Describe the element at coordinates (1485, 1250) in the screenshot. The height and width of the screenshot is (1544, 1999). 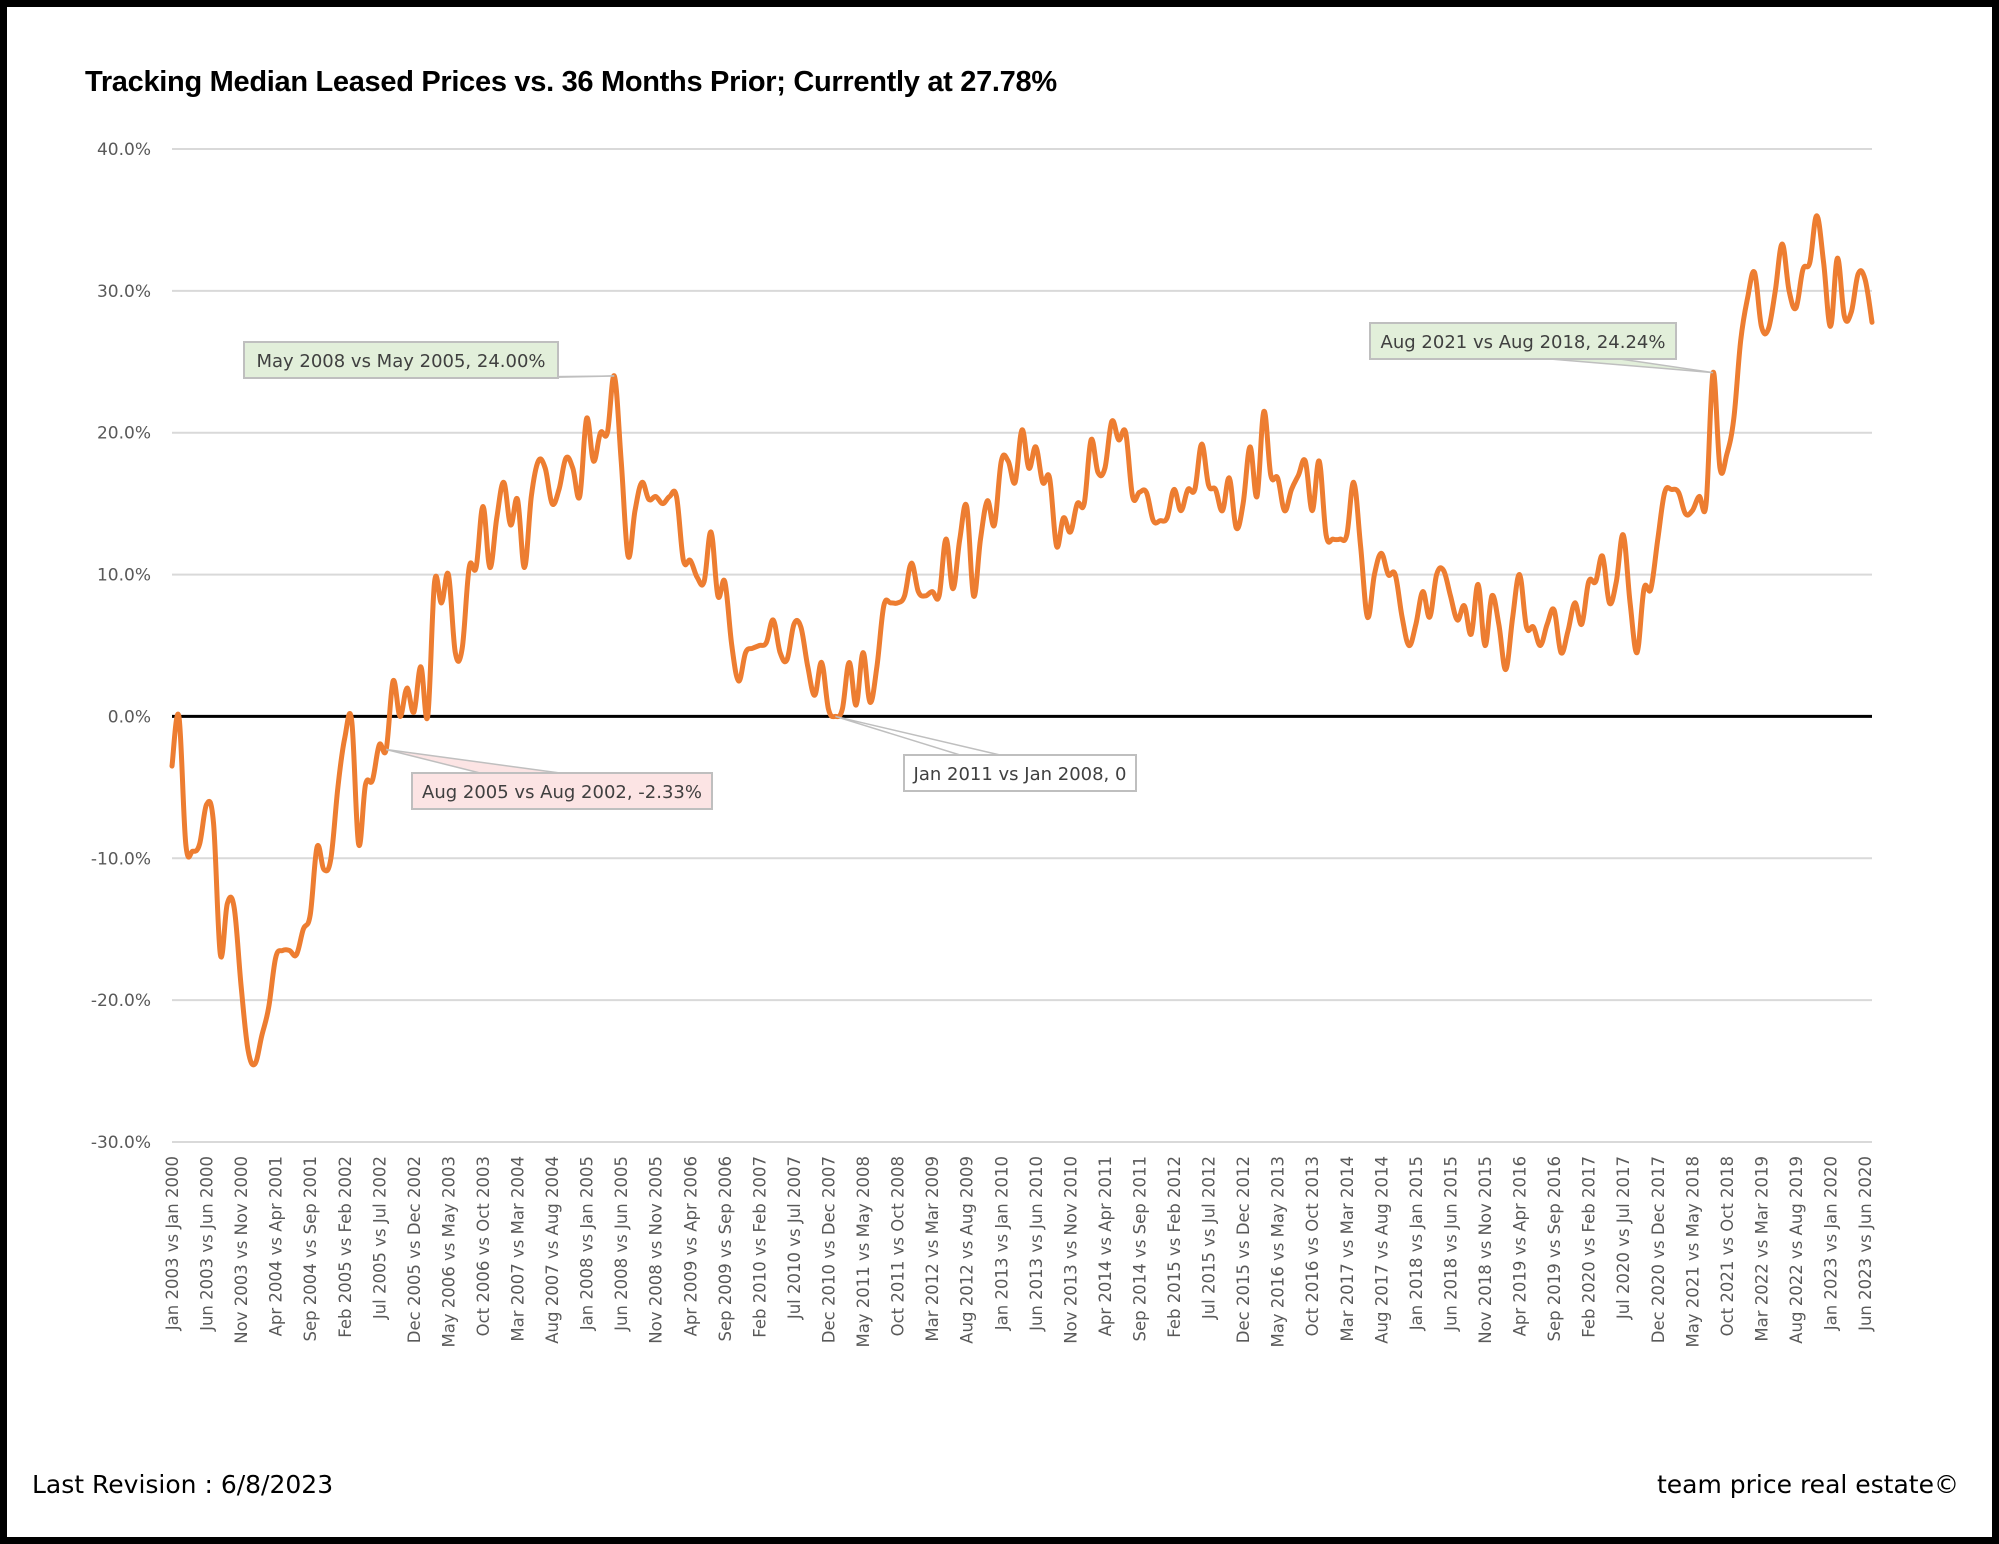
I see `x-tick-label: Nov 2018 vs Nov 2015` at that location.